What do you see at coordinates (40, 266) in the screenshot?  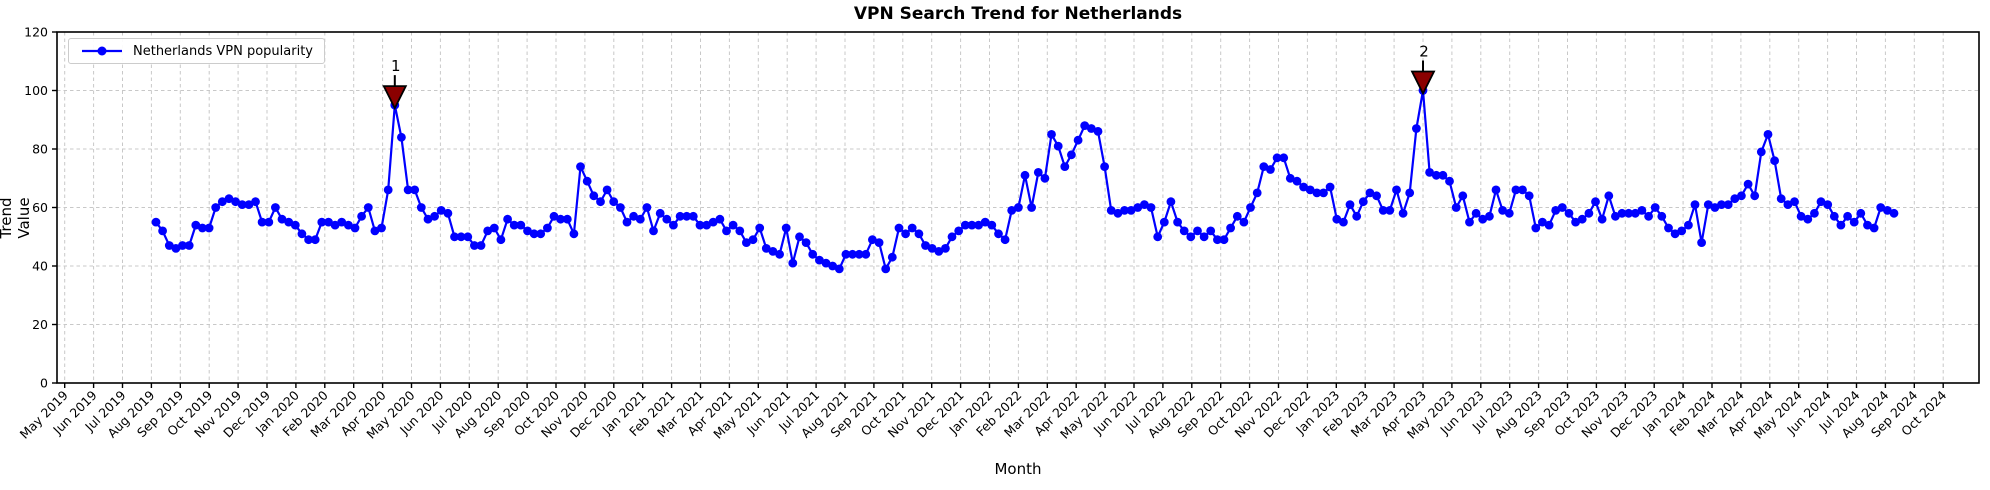 I see `y-tick-label: 40` at bounding box center [40, 266].